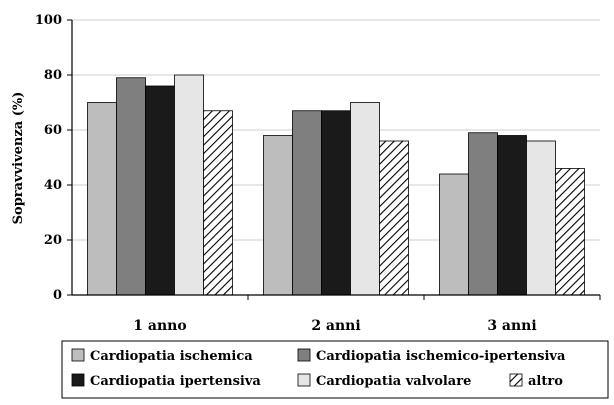 This screenshot has height=405, width=614. What do you see at coordinates (175, 381) in the screenshot?
I see `legend-label-3: Cardiopatia ipertensiva` at bounding box center [175, 381].